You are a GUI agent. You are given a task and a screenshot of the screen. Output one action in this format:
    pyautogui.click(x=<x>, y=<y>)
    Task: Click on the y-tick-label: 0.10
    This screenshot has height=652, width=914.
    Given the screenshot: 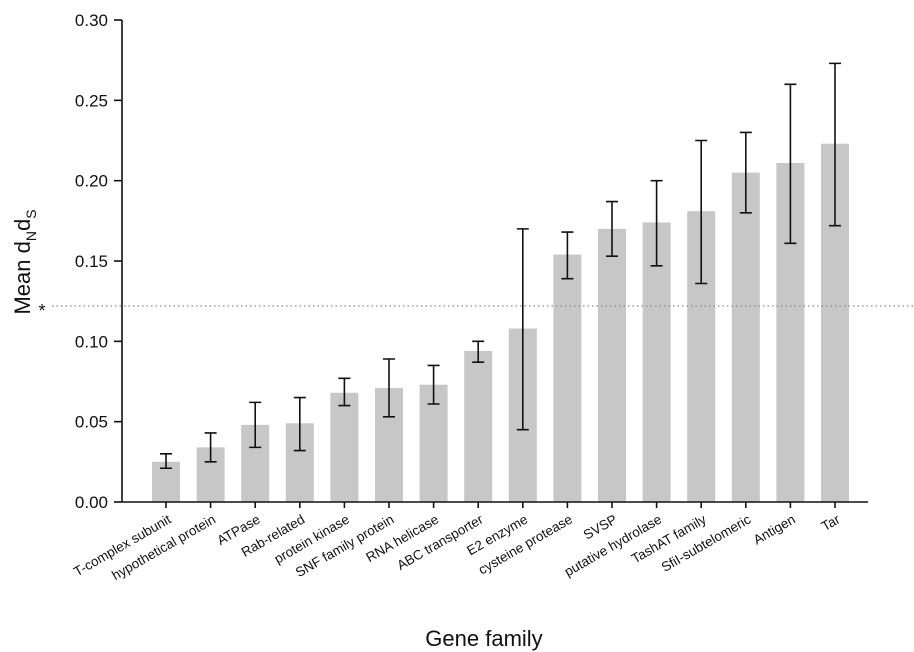 What is the action you would take?
    pyautogui.click(x=91, y=341)
    